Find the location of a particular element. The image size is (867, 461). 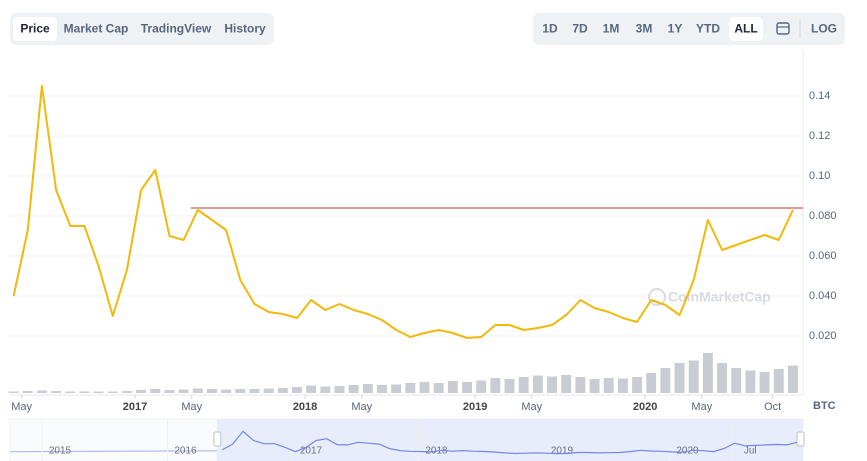

range-button: 3M is located at coordinates (644, 29).